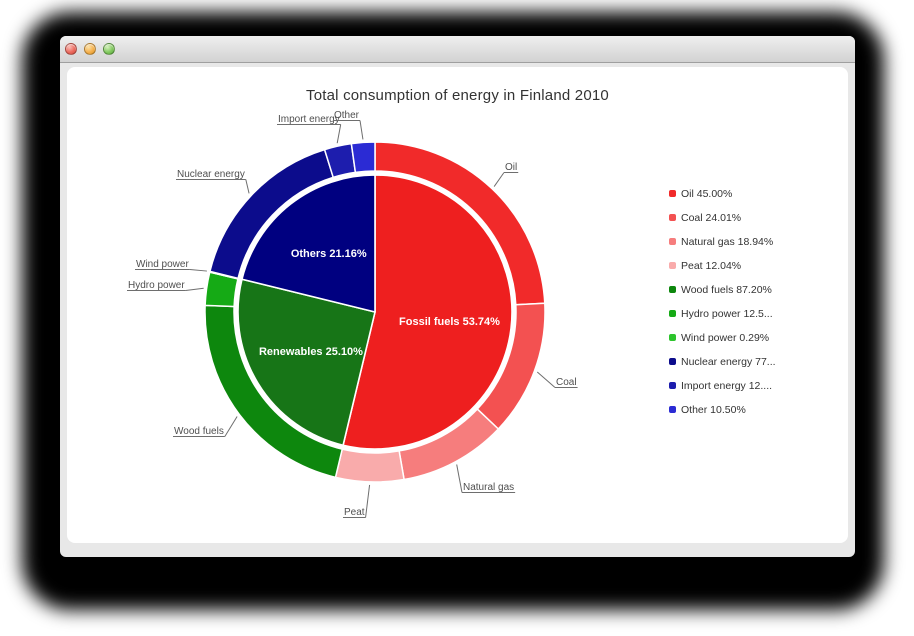 Image resolution: width=914 pixels, height=636 pixels. I want to click on minimize-button, so click(90, 49).